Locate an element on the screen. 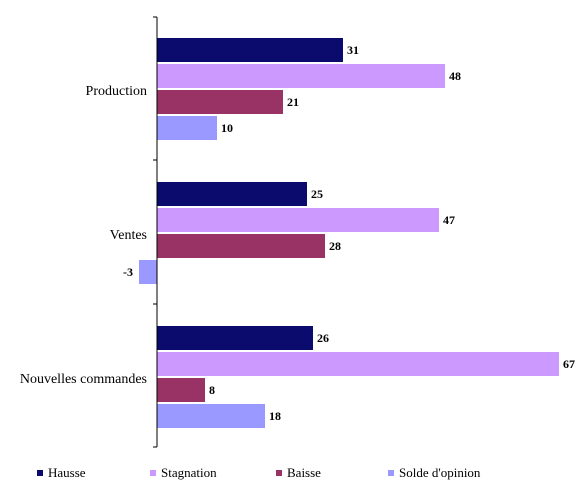 This screenshot has height=483, width=579. legend-item-hausse: Hausse is located at coordinates (61, 473).